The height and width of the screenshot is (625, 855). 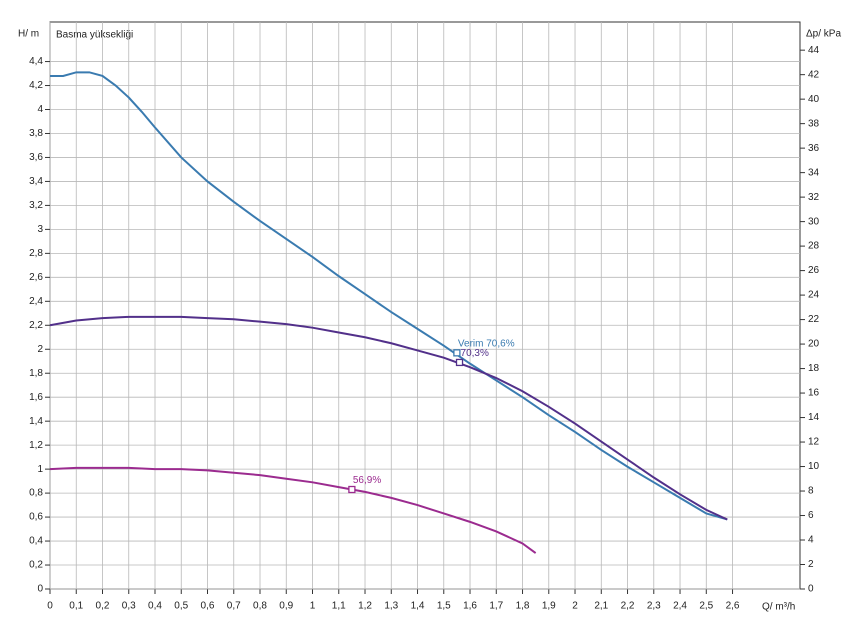 I want to click on y2-axis-label: Δp/ kPa, so click(x=823, y=34).